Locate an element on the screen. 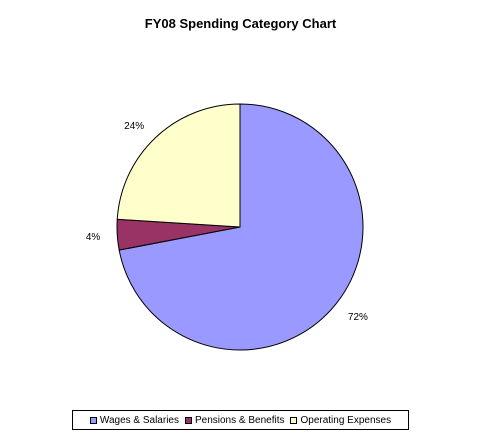 The height and width of the screenshot is (440, 481). data-label-pensions-benefits: 4% is located at coordinates (93, 237).